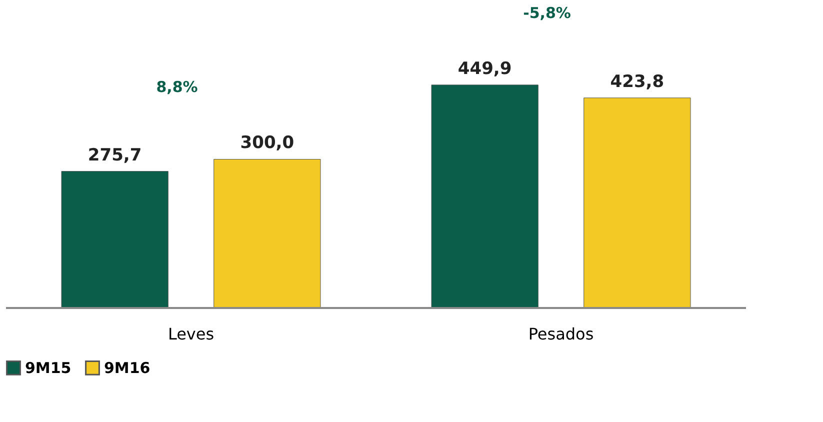 Image resolution: width=823 pixels, height=422 pixels. What do you see at coordinates (267, 143) in the screenshot?
I see `data-label: 300,0` at bounding box center [267, 143].